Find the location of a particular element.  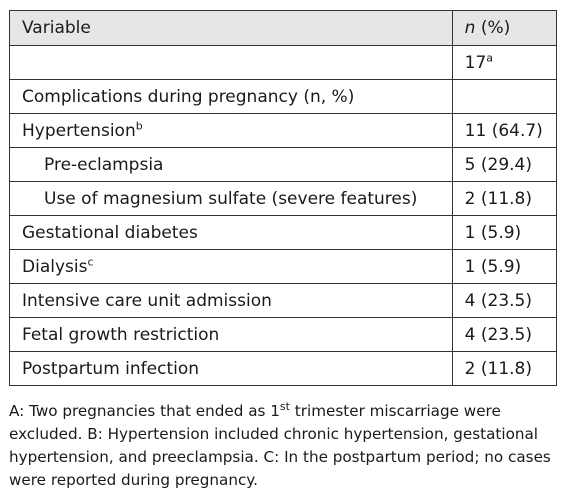

total-row: 17a is located at coordinates (283, 62).